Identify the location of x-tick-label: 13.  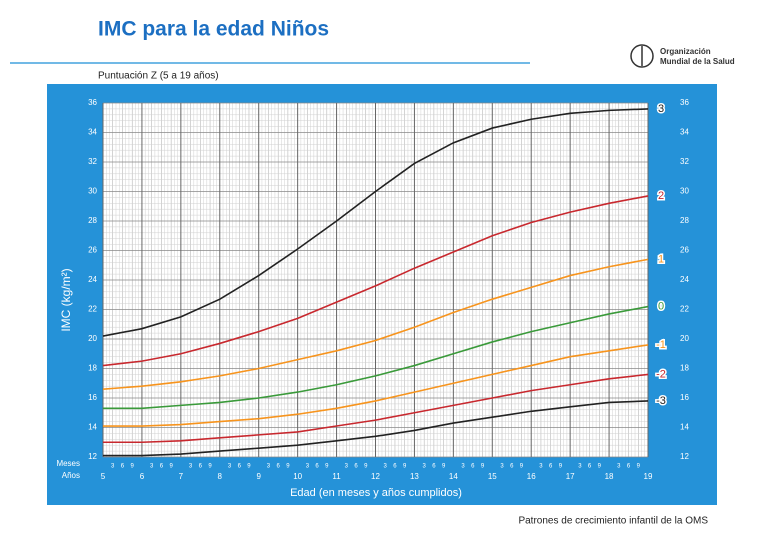
(414, 476).